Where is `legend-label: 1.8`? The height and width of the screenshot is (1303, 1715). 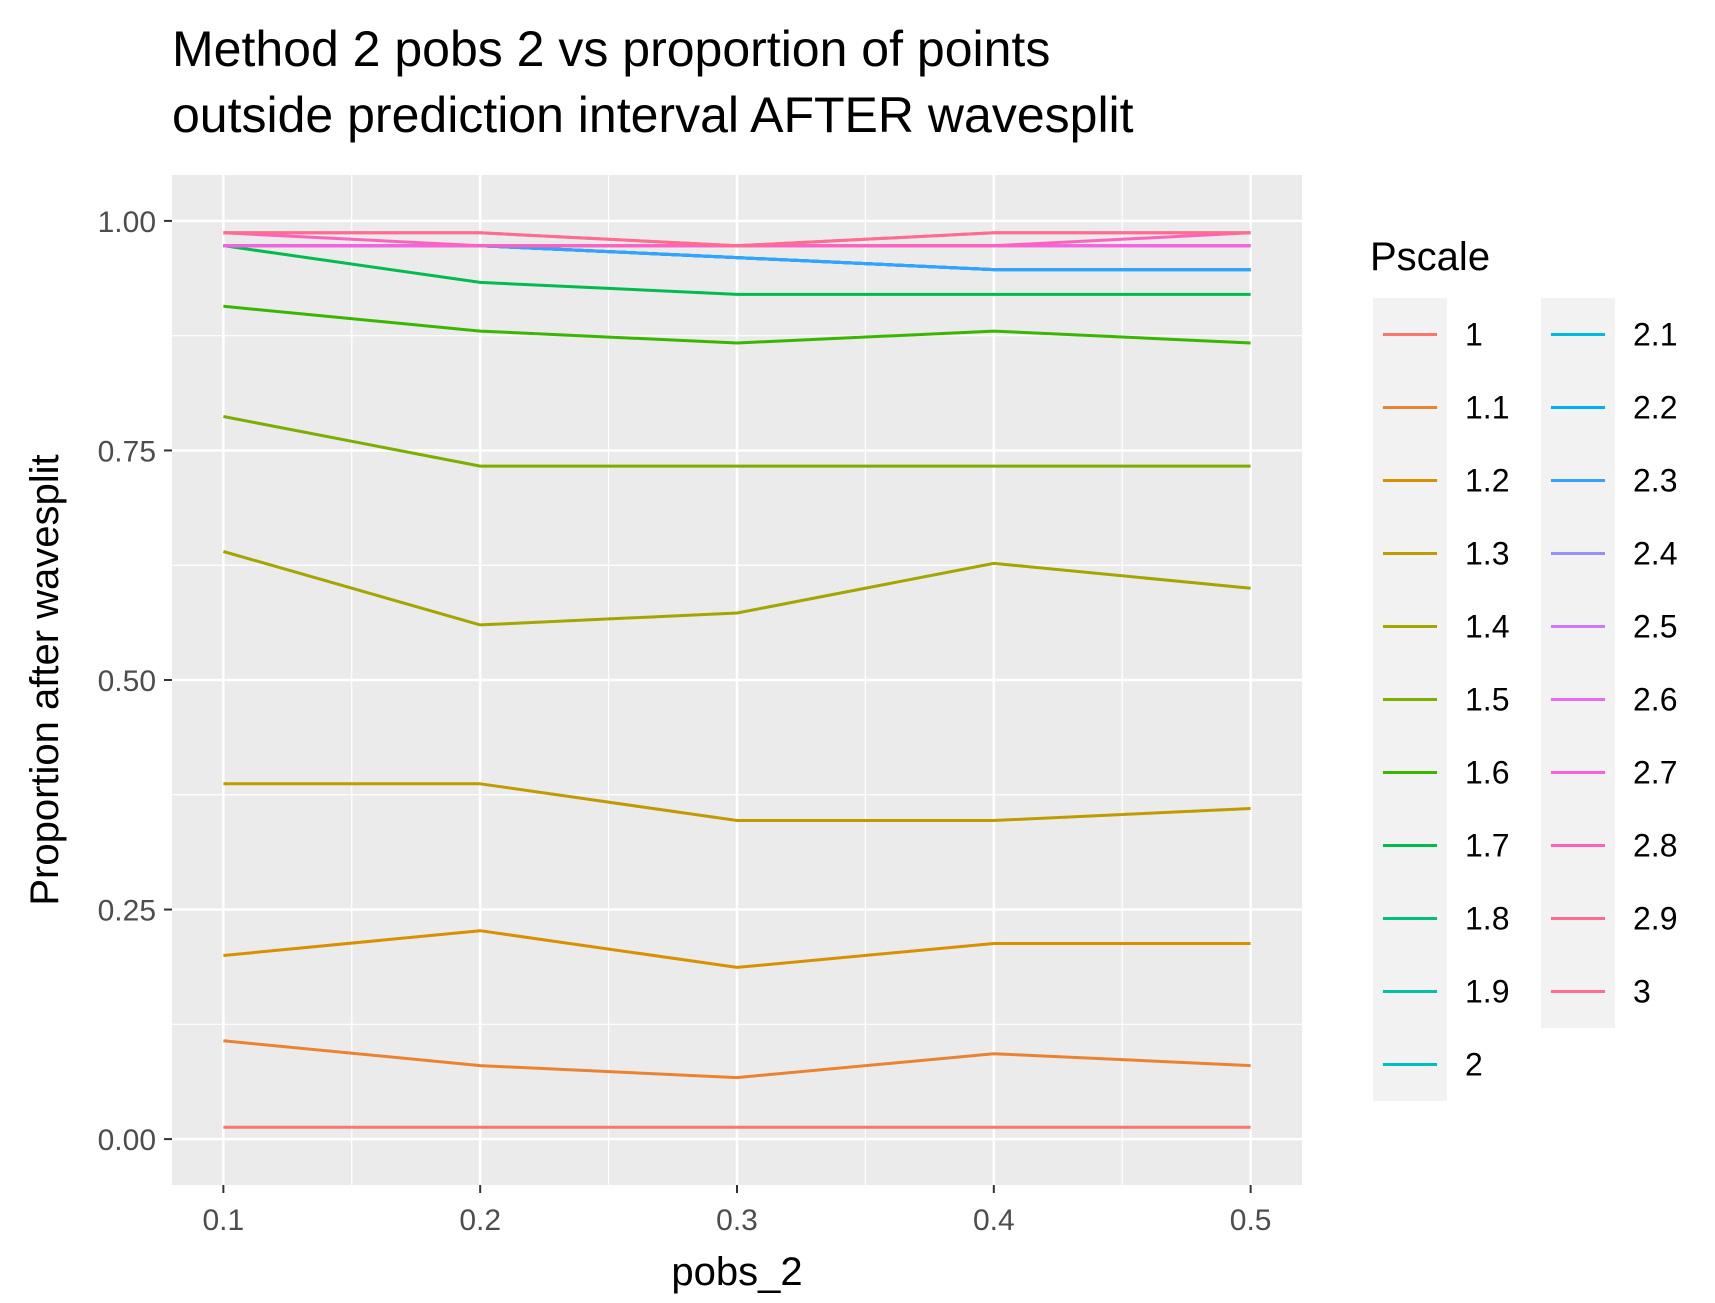
legend-label: 1.8 is located at coordinates (1487, 919).